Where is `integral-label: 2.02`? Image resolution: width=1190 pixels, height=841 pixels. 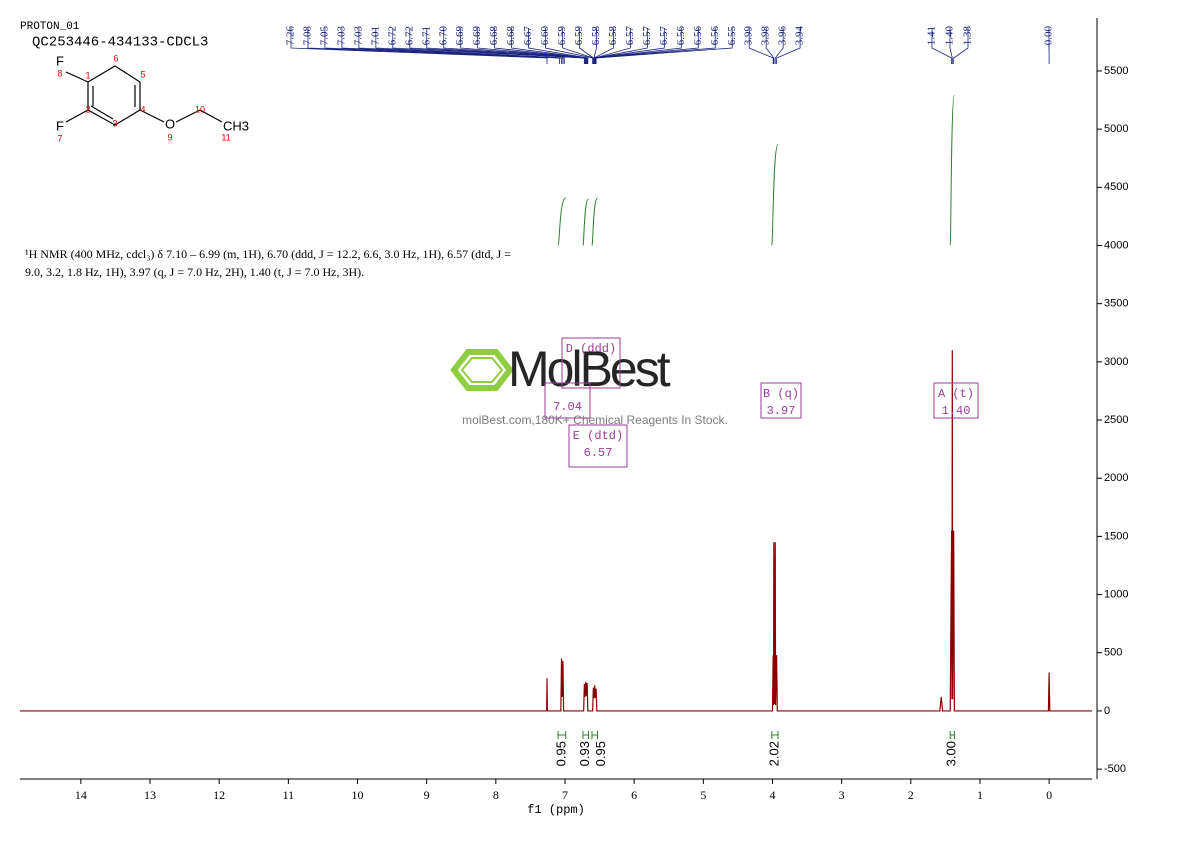 integral-label: 2.02 is located at coordinates (773, 753).